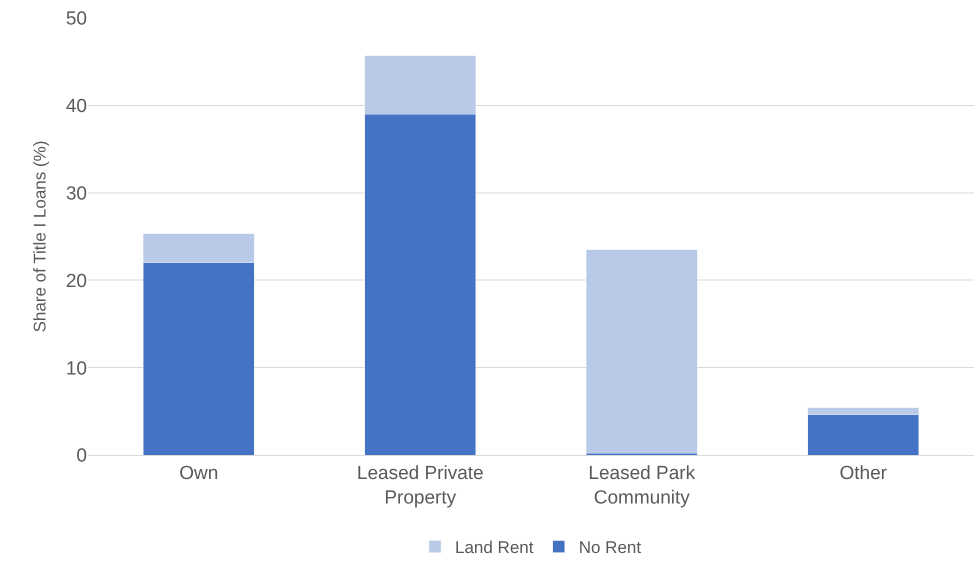 This screenshot has height=565, width=974. I want to click on x-tick-label: Leased Park Community, so click(642, 485).